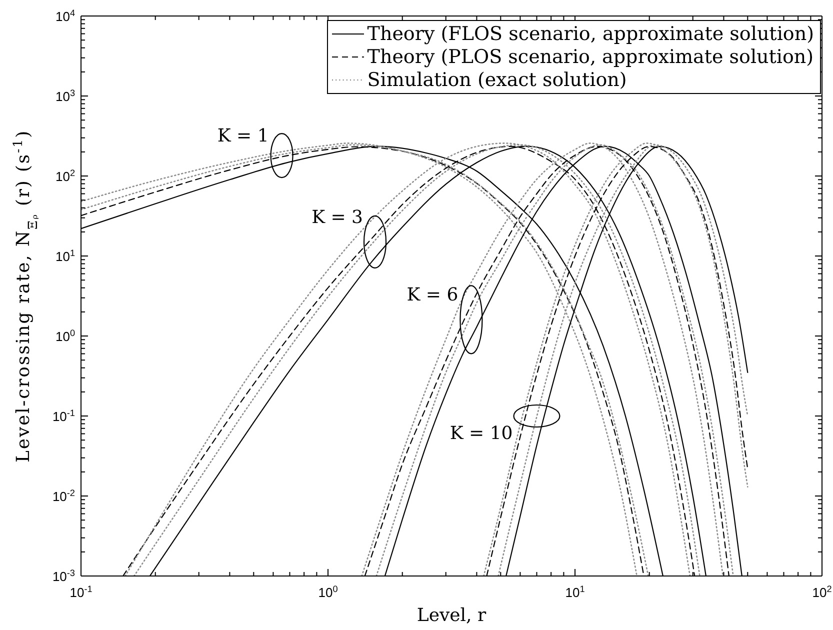  Describe the element at coordinates (590, 33) in the screenshot. I see `legend-label: Theory (FLOS scenario, approximate solution)` at that location.